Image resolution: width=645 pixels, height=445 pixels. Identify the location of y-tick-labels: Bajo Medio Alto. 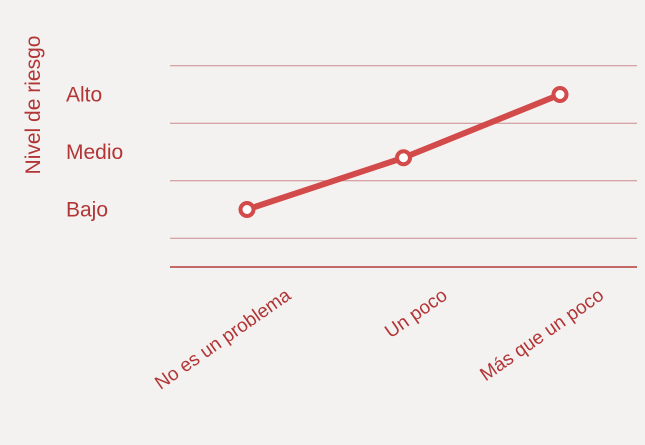
(94, 153).